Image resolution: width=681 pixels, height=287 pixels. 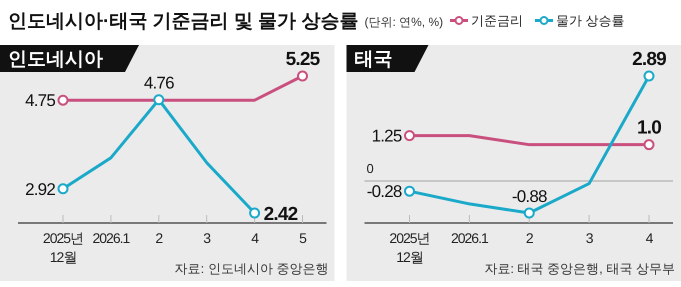 What do you see at coordinates (40, 100) in the screenshot?
I see `data-label: 4.75` at bounding box center [40, 100].